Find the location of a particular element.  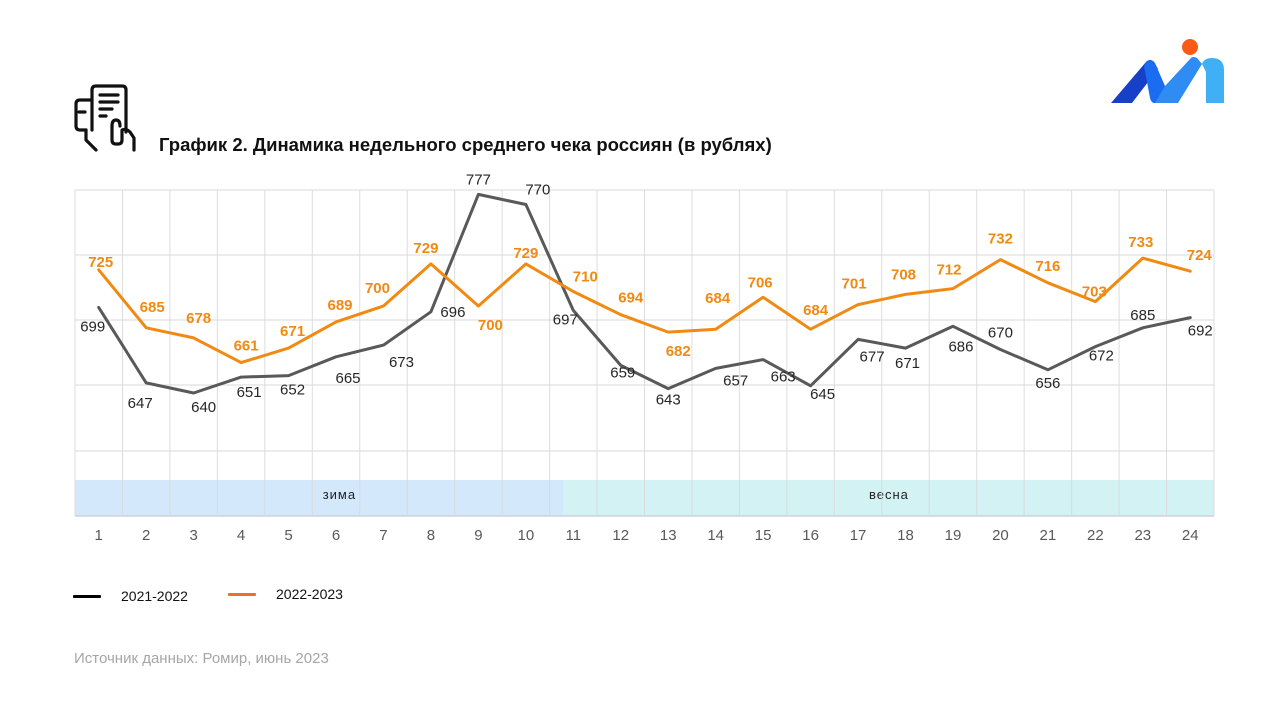

x-tick-label: 10 is located at coordinates (526, 535).